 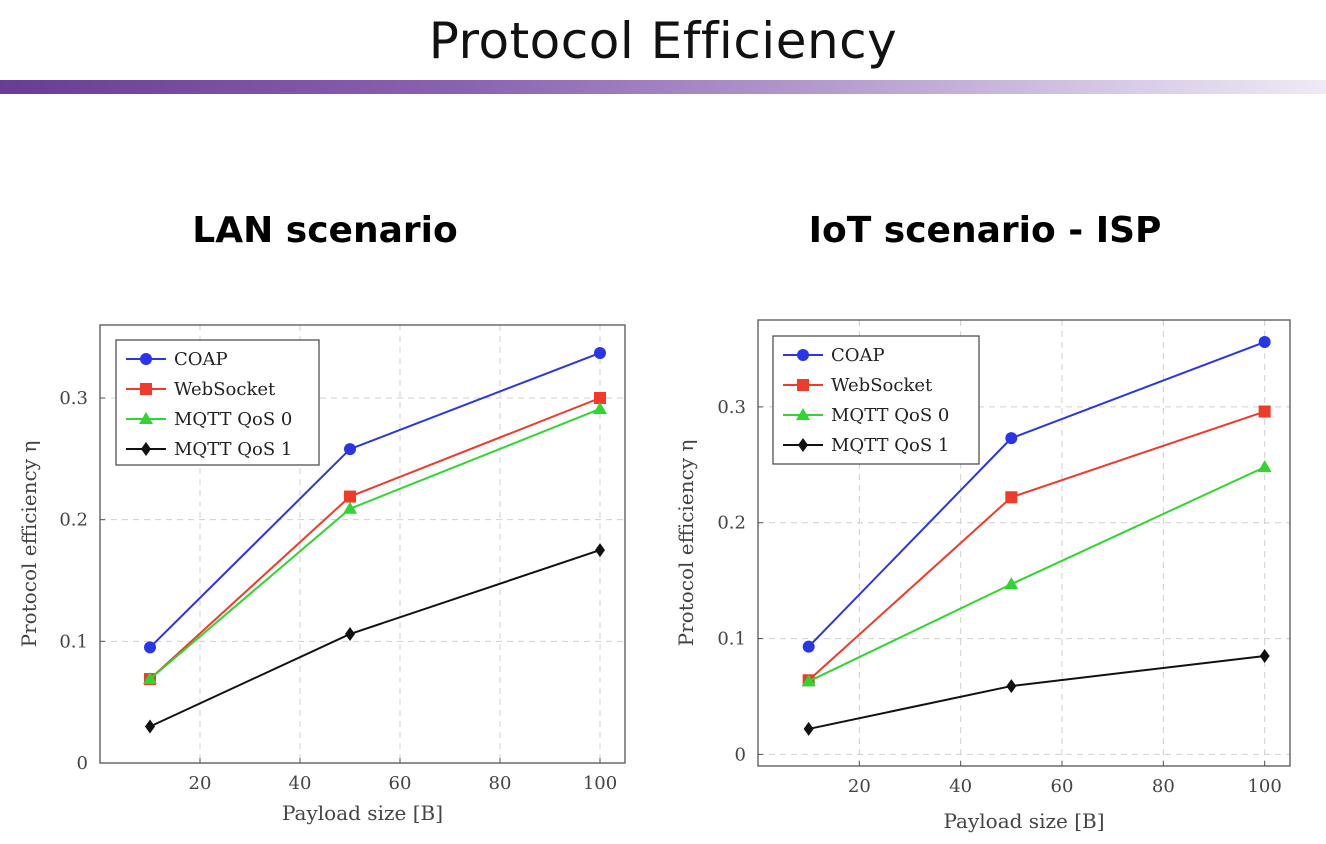 I want to click on chart-title-lan: LAN scenario, so click(x=325, y=230).